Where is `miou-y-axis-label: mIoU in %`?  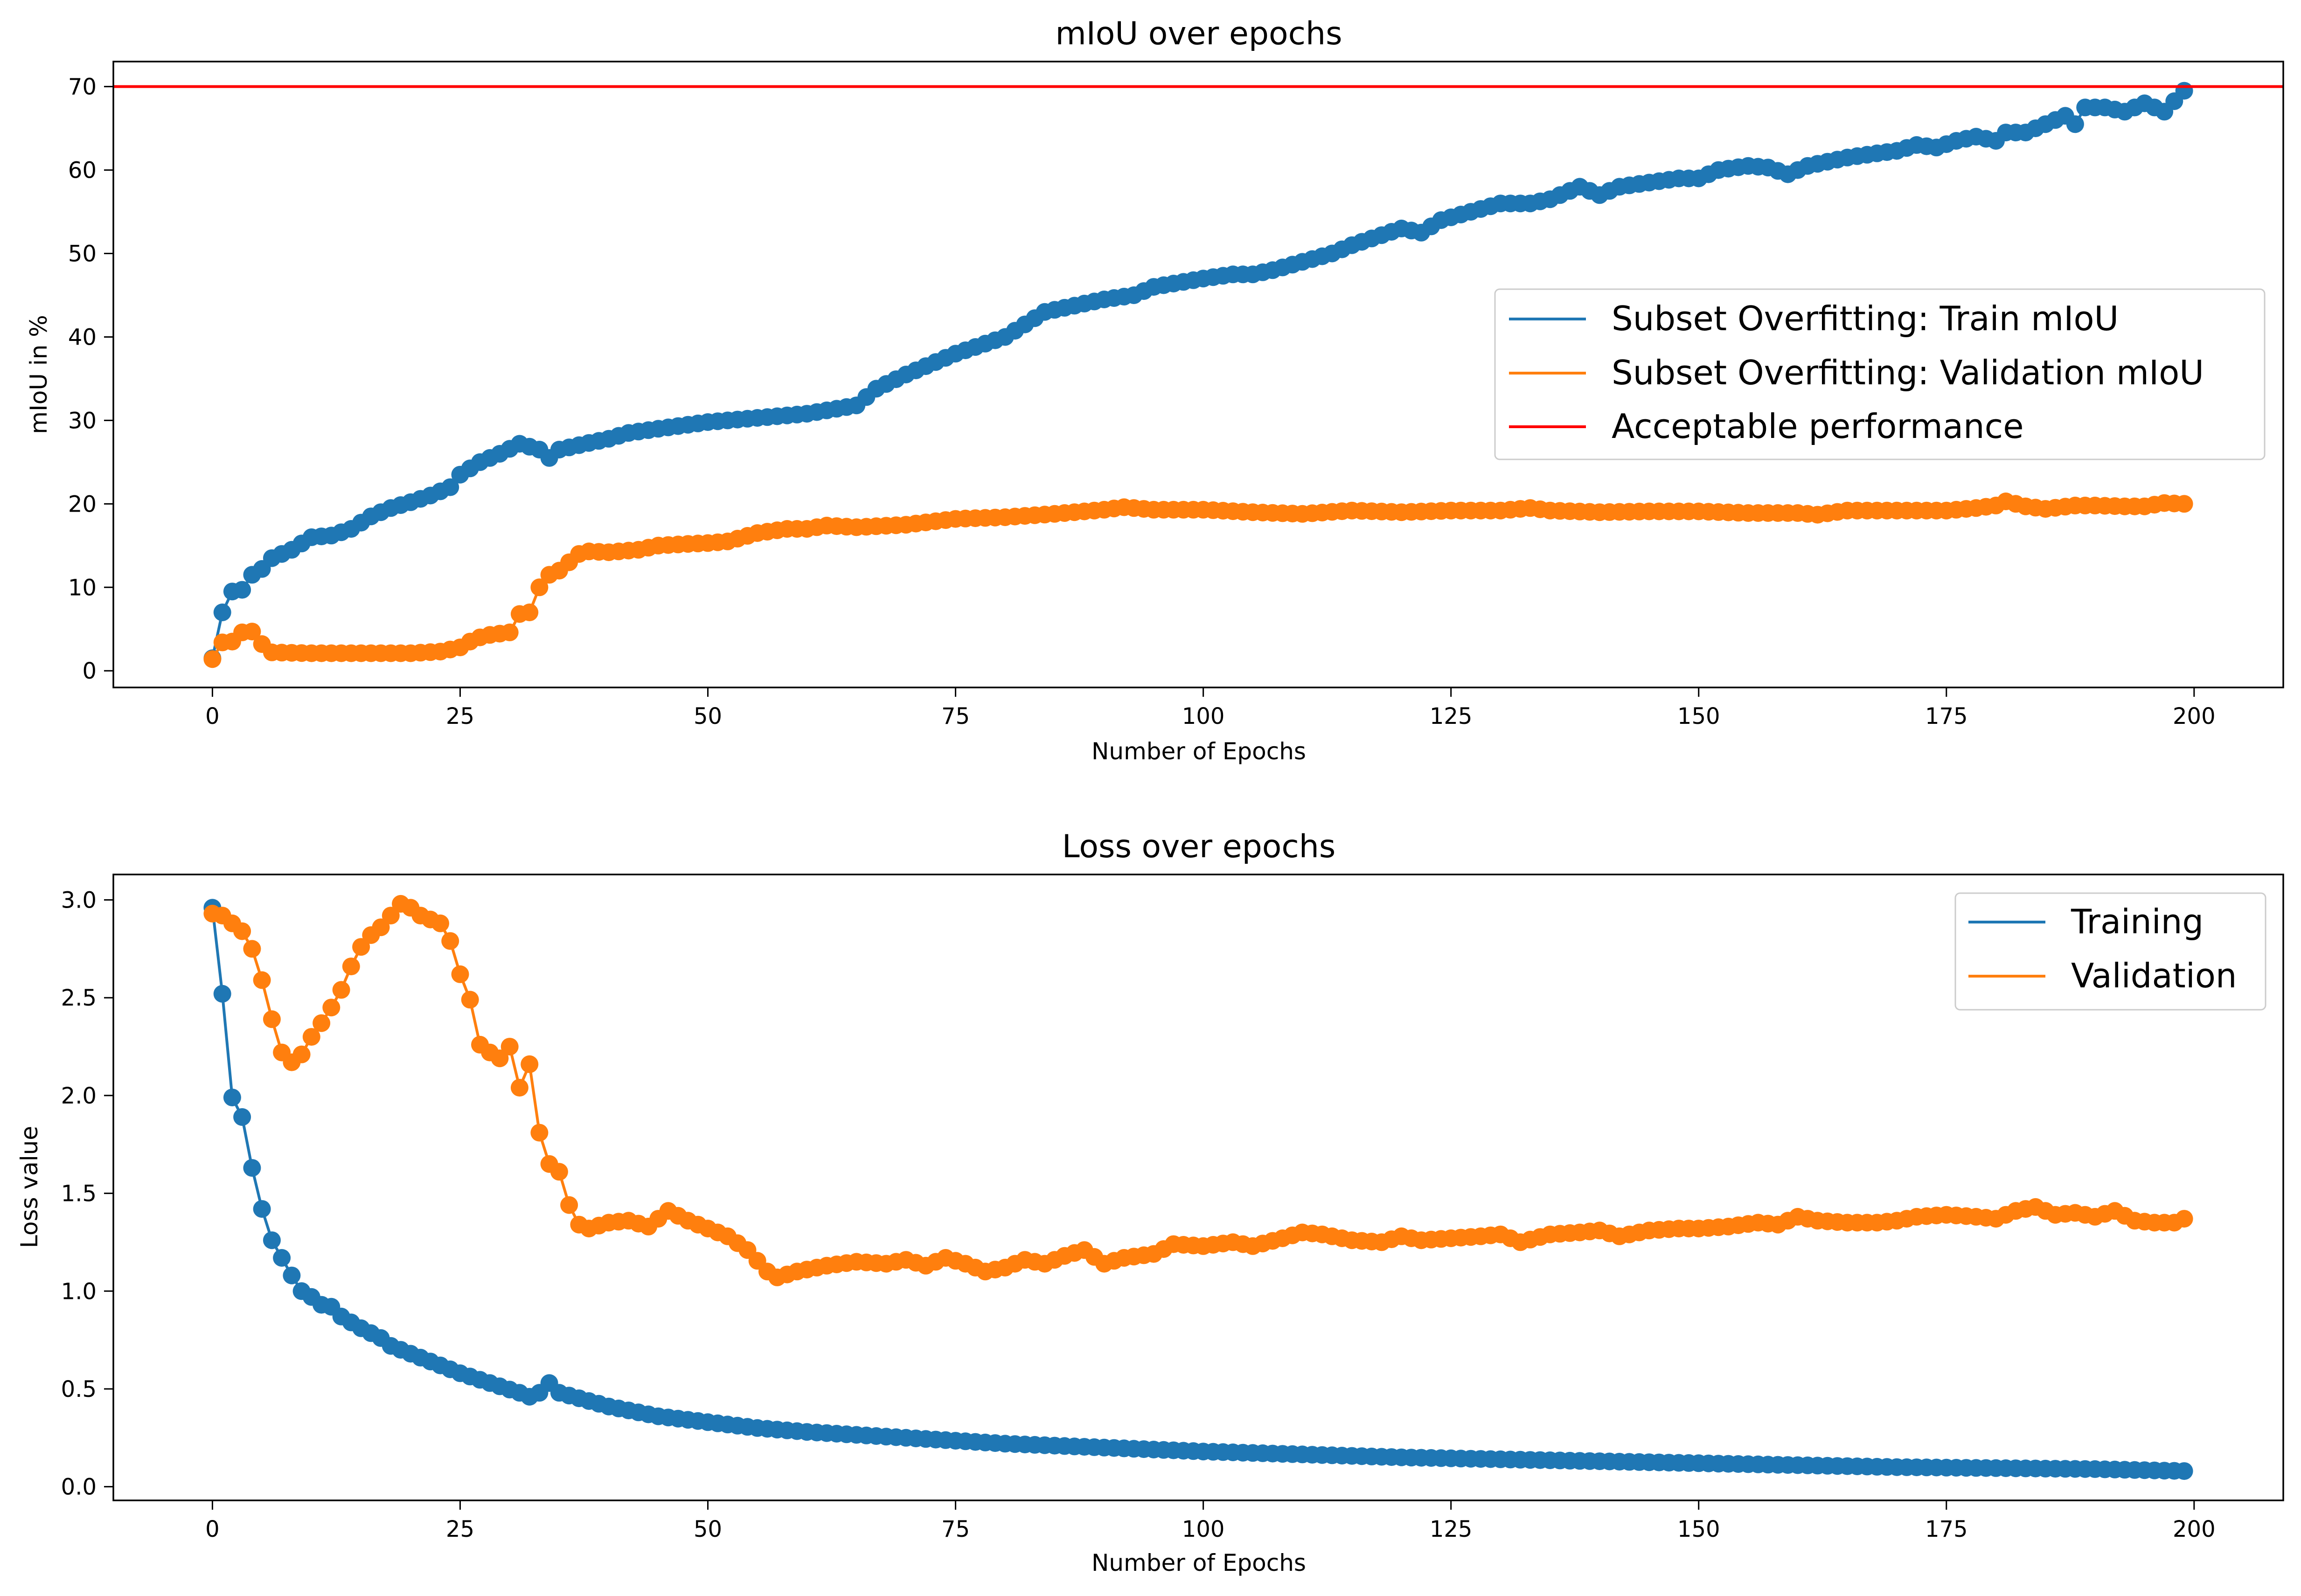
miou-y-axis-label: mIoU in % is located at coordinates (38, 374).